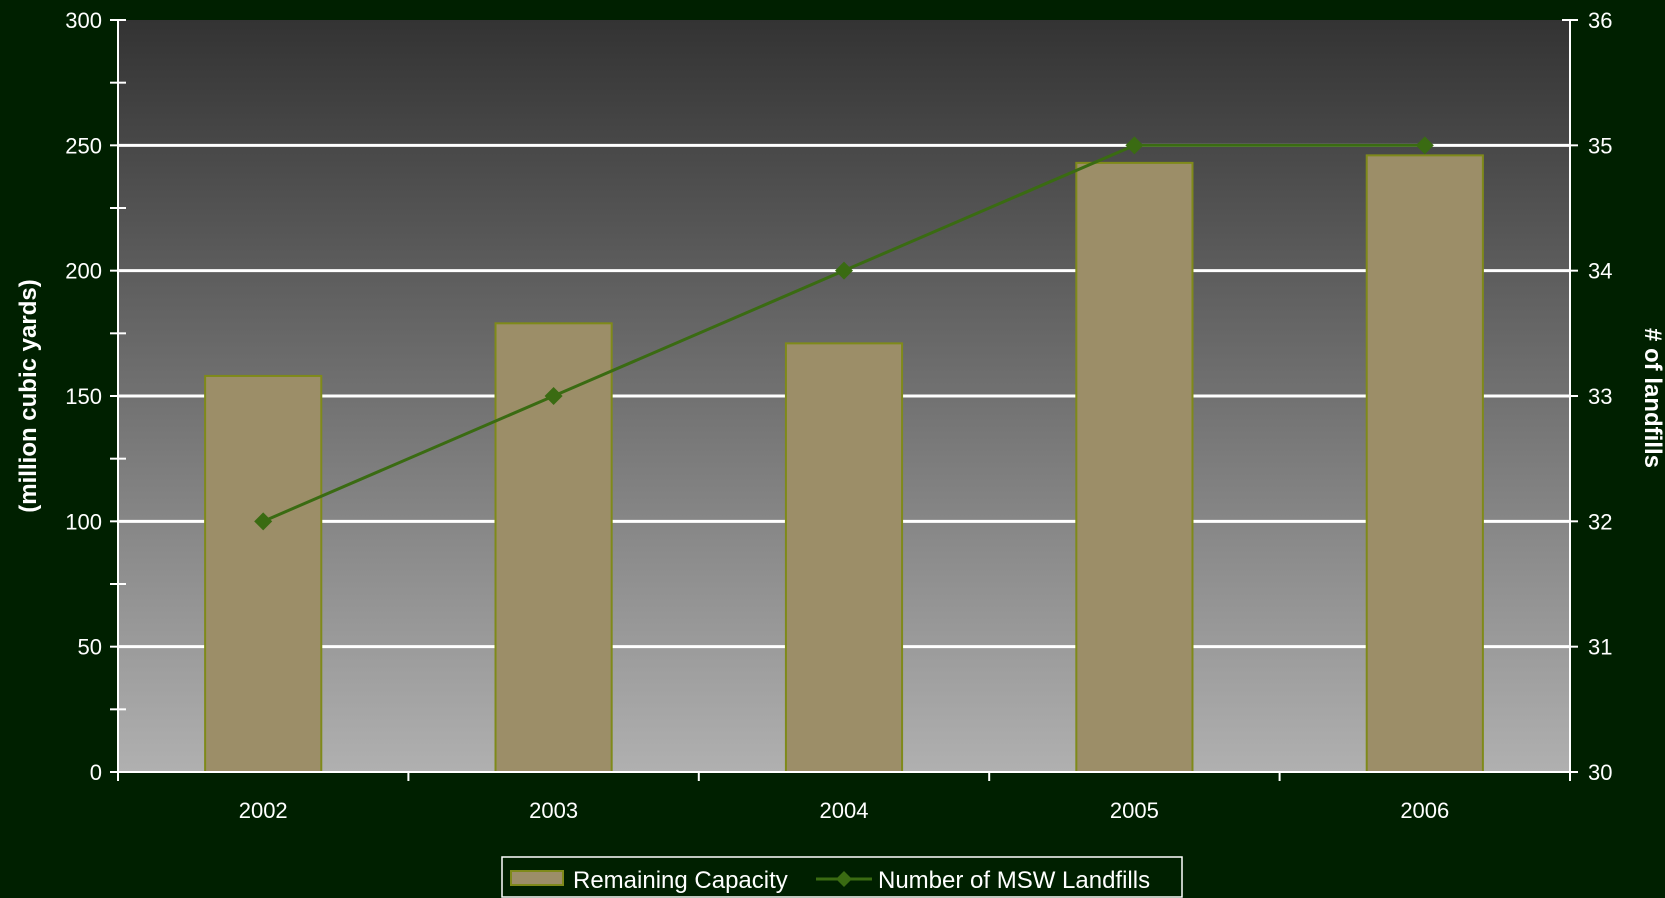 The image size is (1665, 898). I want to click on y2-tick-label: 31, so click(1600, 647).